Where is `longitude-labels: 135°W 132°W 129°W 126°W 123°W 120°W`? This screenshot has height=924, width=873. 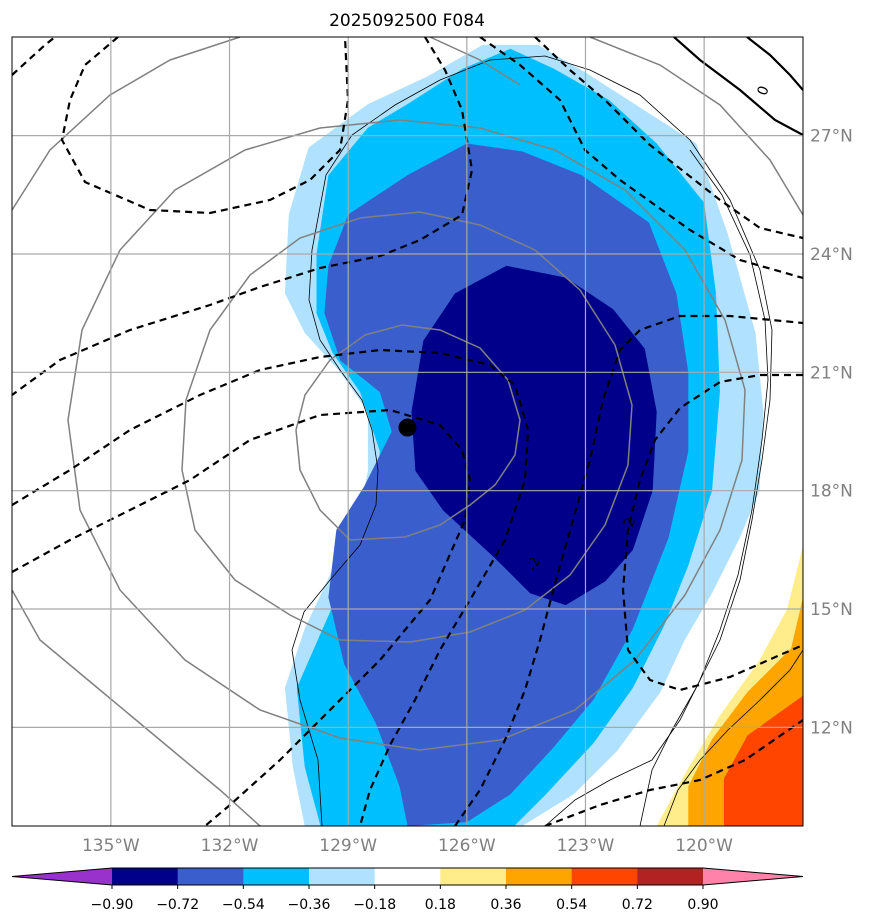
longitude-labels: 135°W 132°W 129°W 126°W 123°W 120°W is located at coordinates (407, 846).